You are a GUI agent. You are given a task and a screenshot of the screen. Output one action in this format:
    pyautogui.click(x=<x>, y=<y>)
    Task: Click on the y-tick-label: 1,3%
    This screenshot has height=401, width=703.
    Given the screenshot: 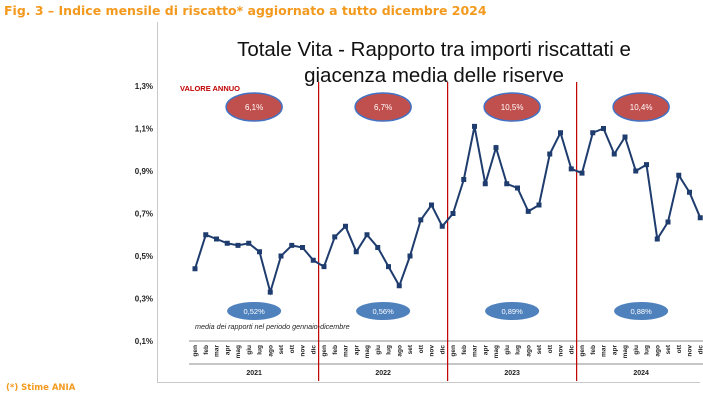 What is the action you would take?
    pyautogui.click(x=144, y=86)
    